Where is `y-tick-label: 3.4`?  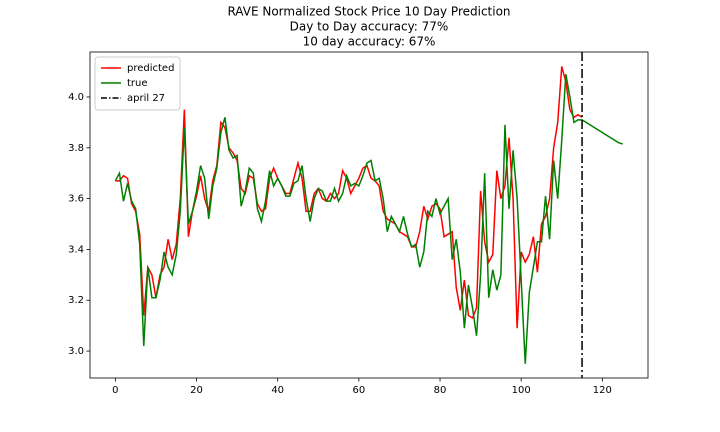
y-tick-label: 3.4 is located at coordinates (76, 249).